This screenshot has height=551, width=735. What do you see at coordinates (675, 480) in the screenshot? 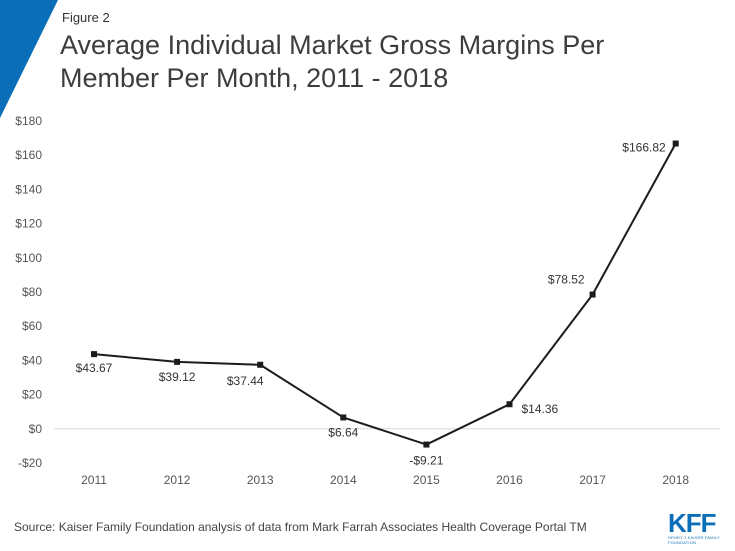
I see `x-tick-label: 2018` at bounding box center [675, 480].